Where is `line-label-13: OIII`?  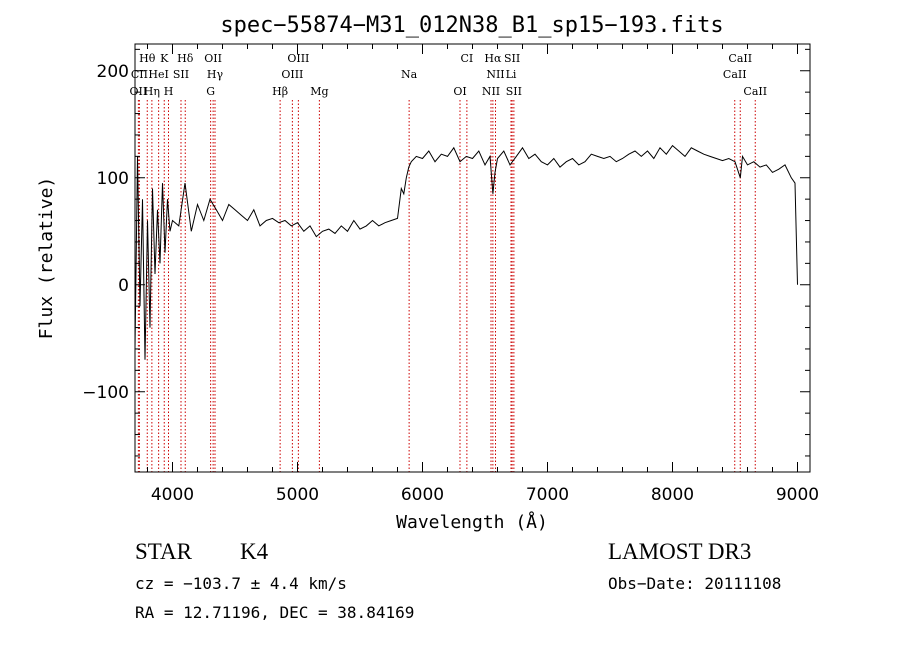
line-label-13: OIII is located at coordinates (292, 74).